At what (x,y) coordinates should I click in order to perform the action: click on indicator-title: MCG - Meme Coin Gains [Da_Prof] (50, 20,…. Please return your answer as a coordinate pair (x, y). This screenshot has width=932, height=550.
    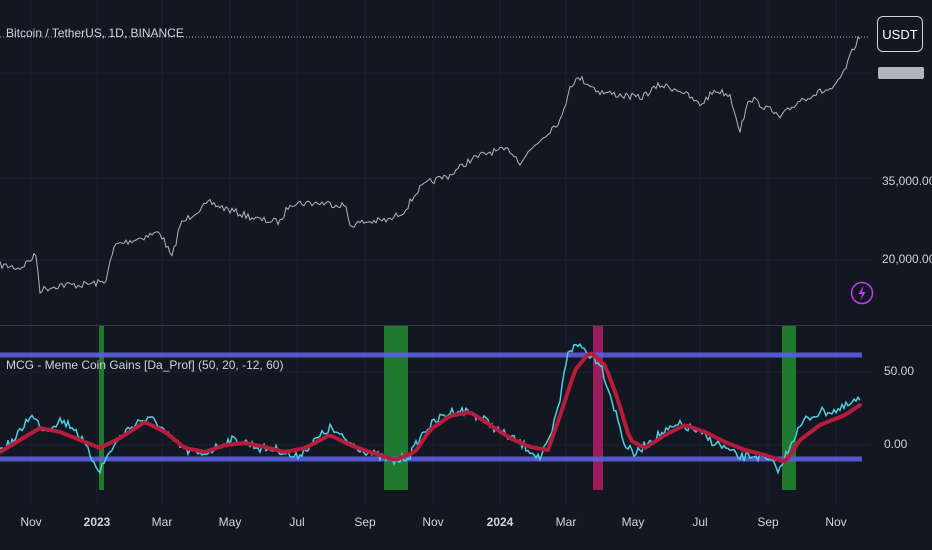
    Looking at the image, I should click on (145, 365).